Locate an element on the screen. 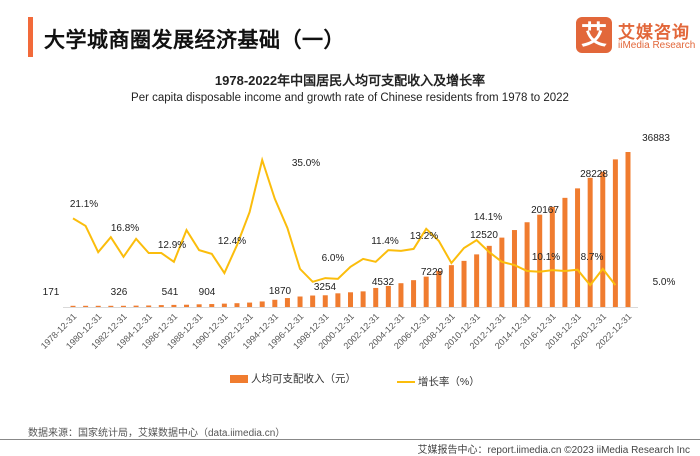  line-data-label: 21.1% is located at coordinates (84, 204).